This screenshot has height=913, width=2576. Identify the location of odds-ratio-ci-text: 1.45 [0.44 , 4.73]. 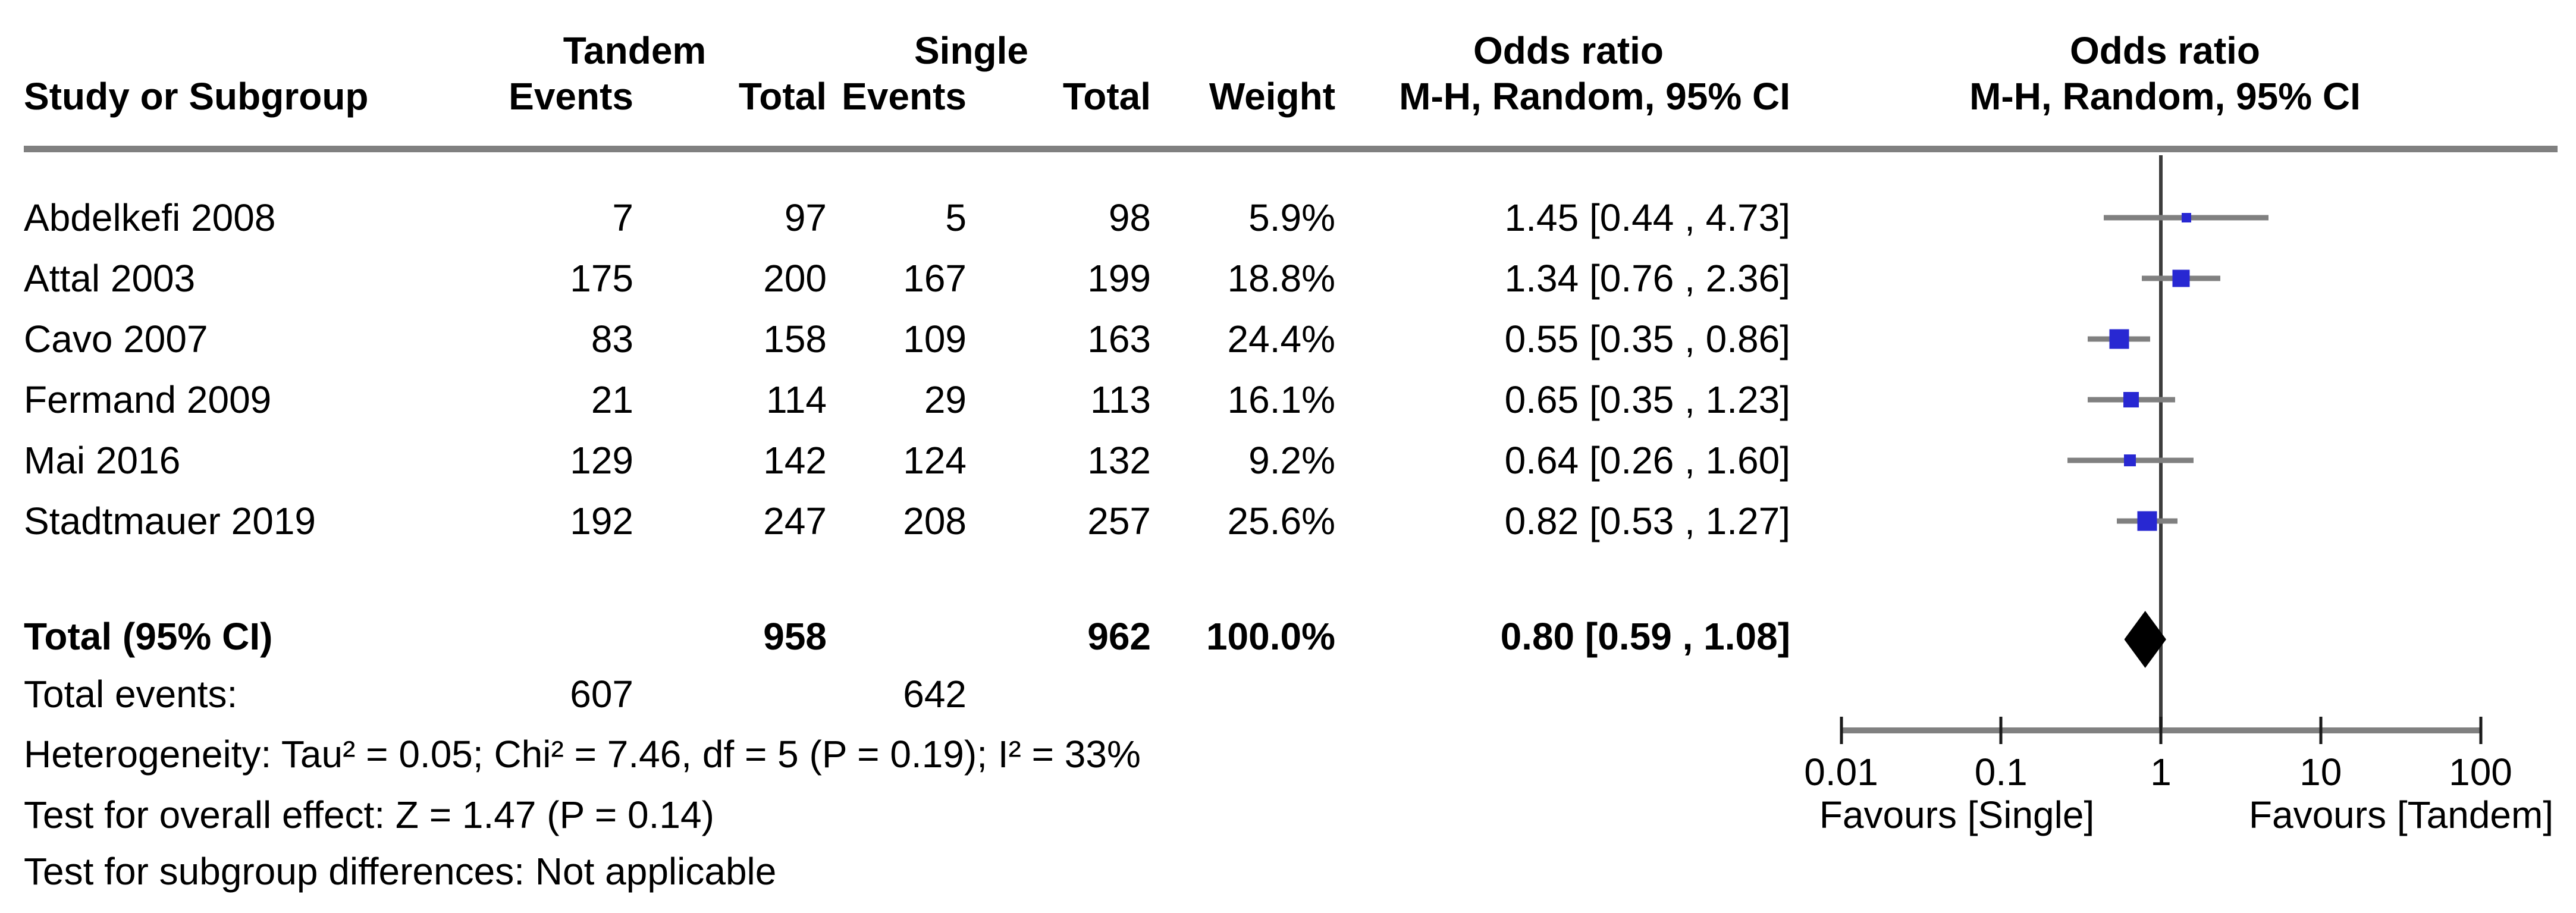
(1647, 217).